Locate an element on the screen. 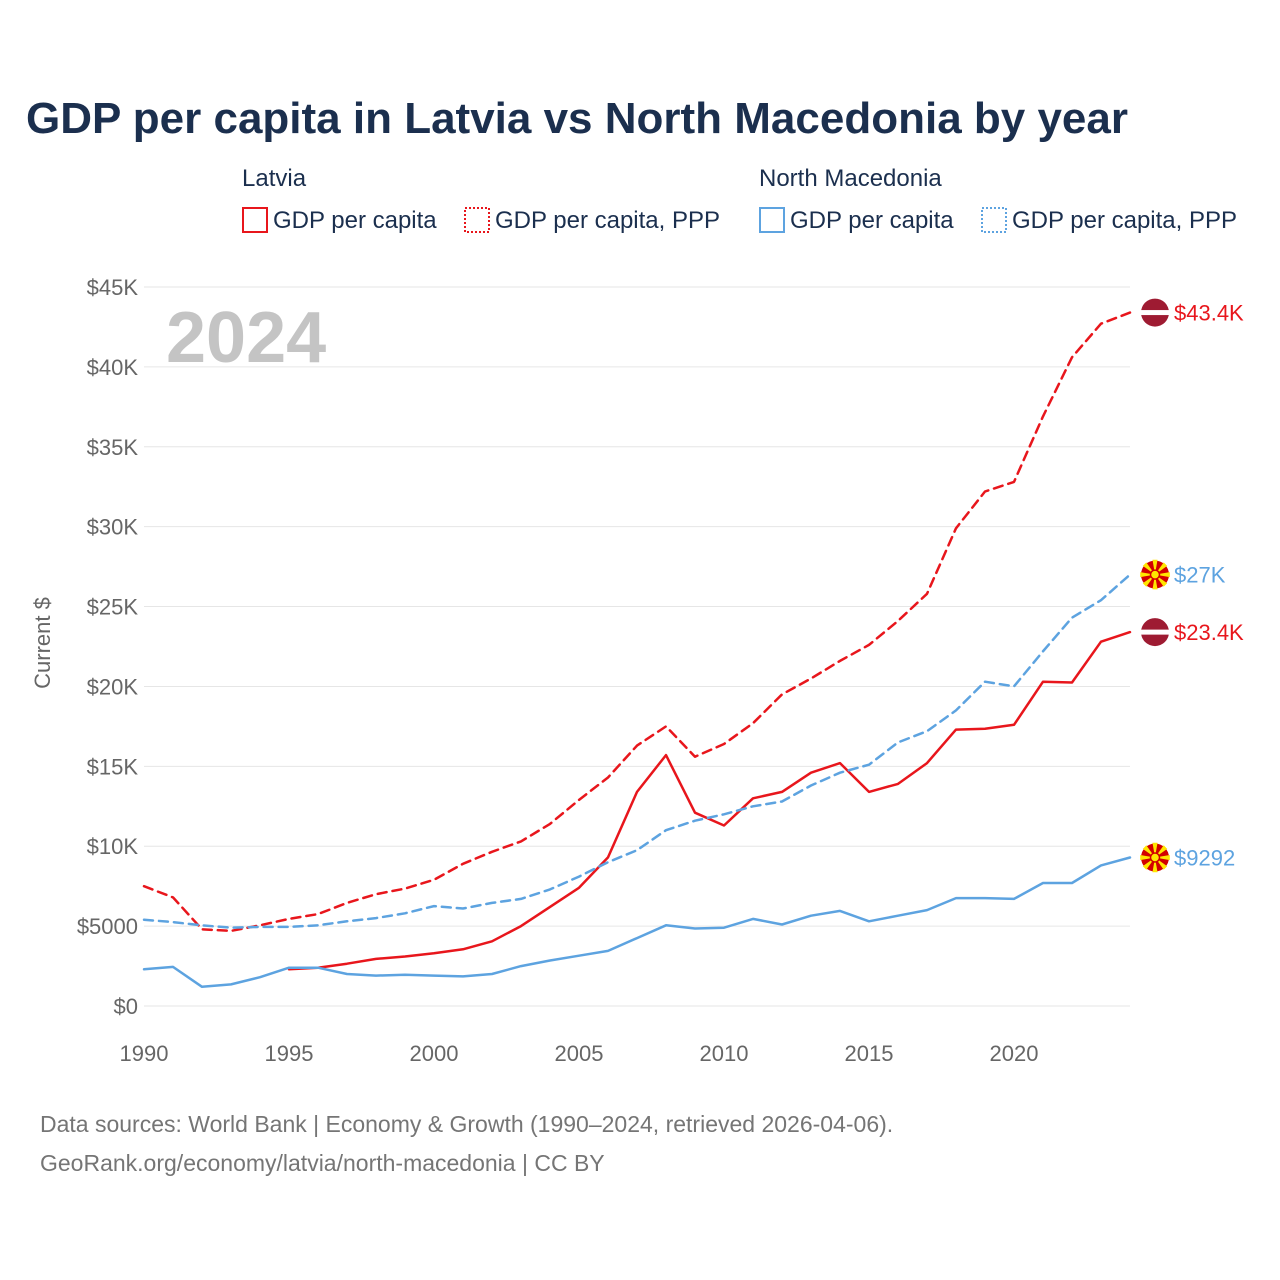  x-tick-label: 2000 is located at coordinates (434, 1053).